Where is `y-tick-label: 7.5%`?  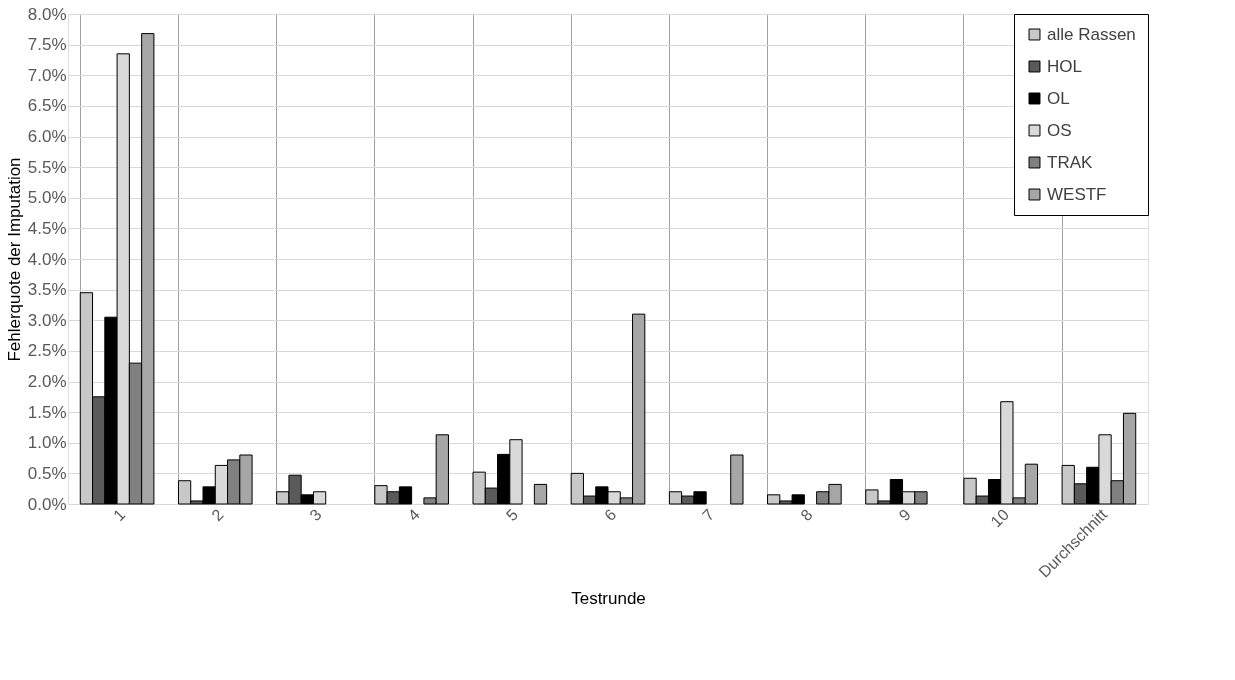
y-tick-label: 7.5% is located at coordinates (47, 45).